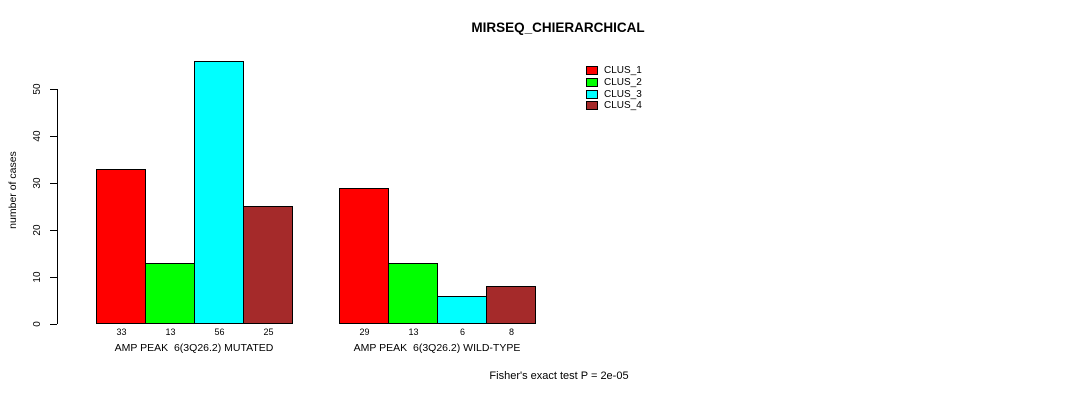 The height and width of the screenshot is (400, 1090). I want to click on annotation-fisher-test: Fisher's exact test P = 2e-05, so click(559, 376).